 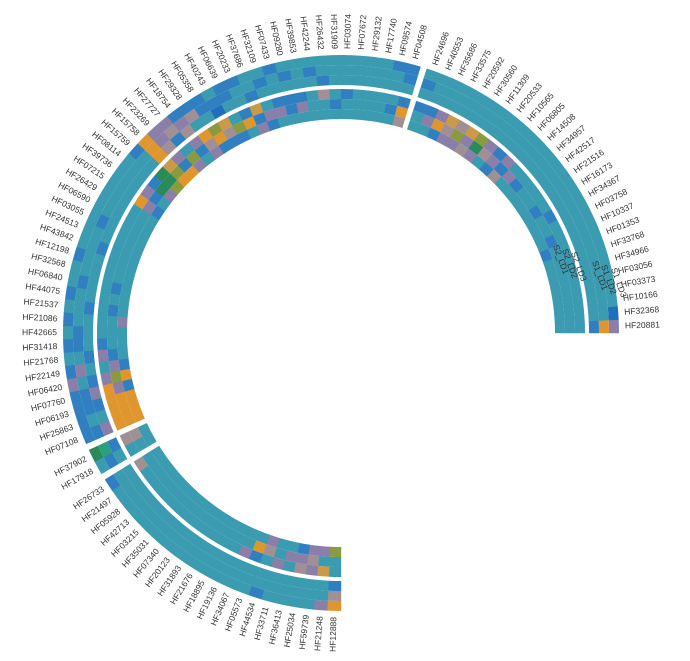 What do you see at coordinates (391, 35) in the screenshot?
I see `gene-label: HF17740` at bounding box center [391, 35].